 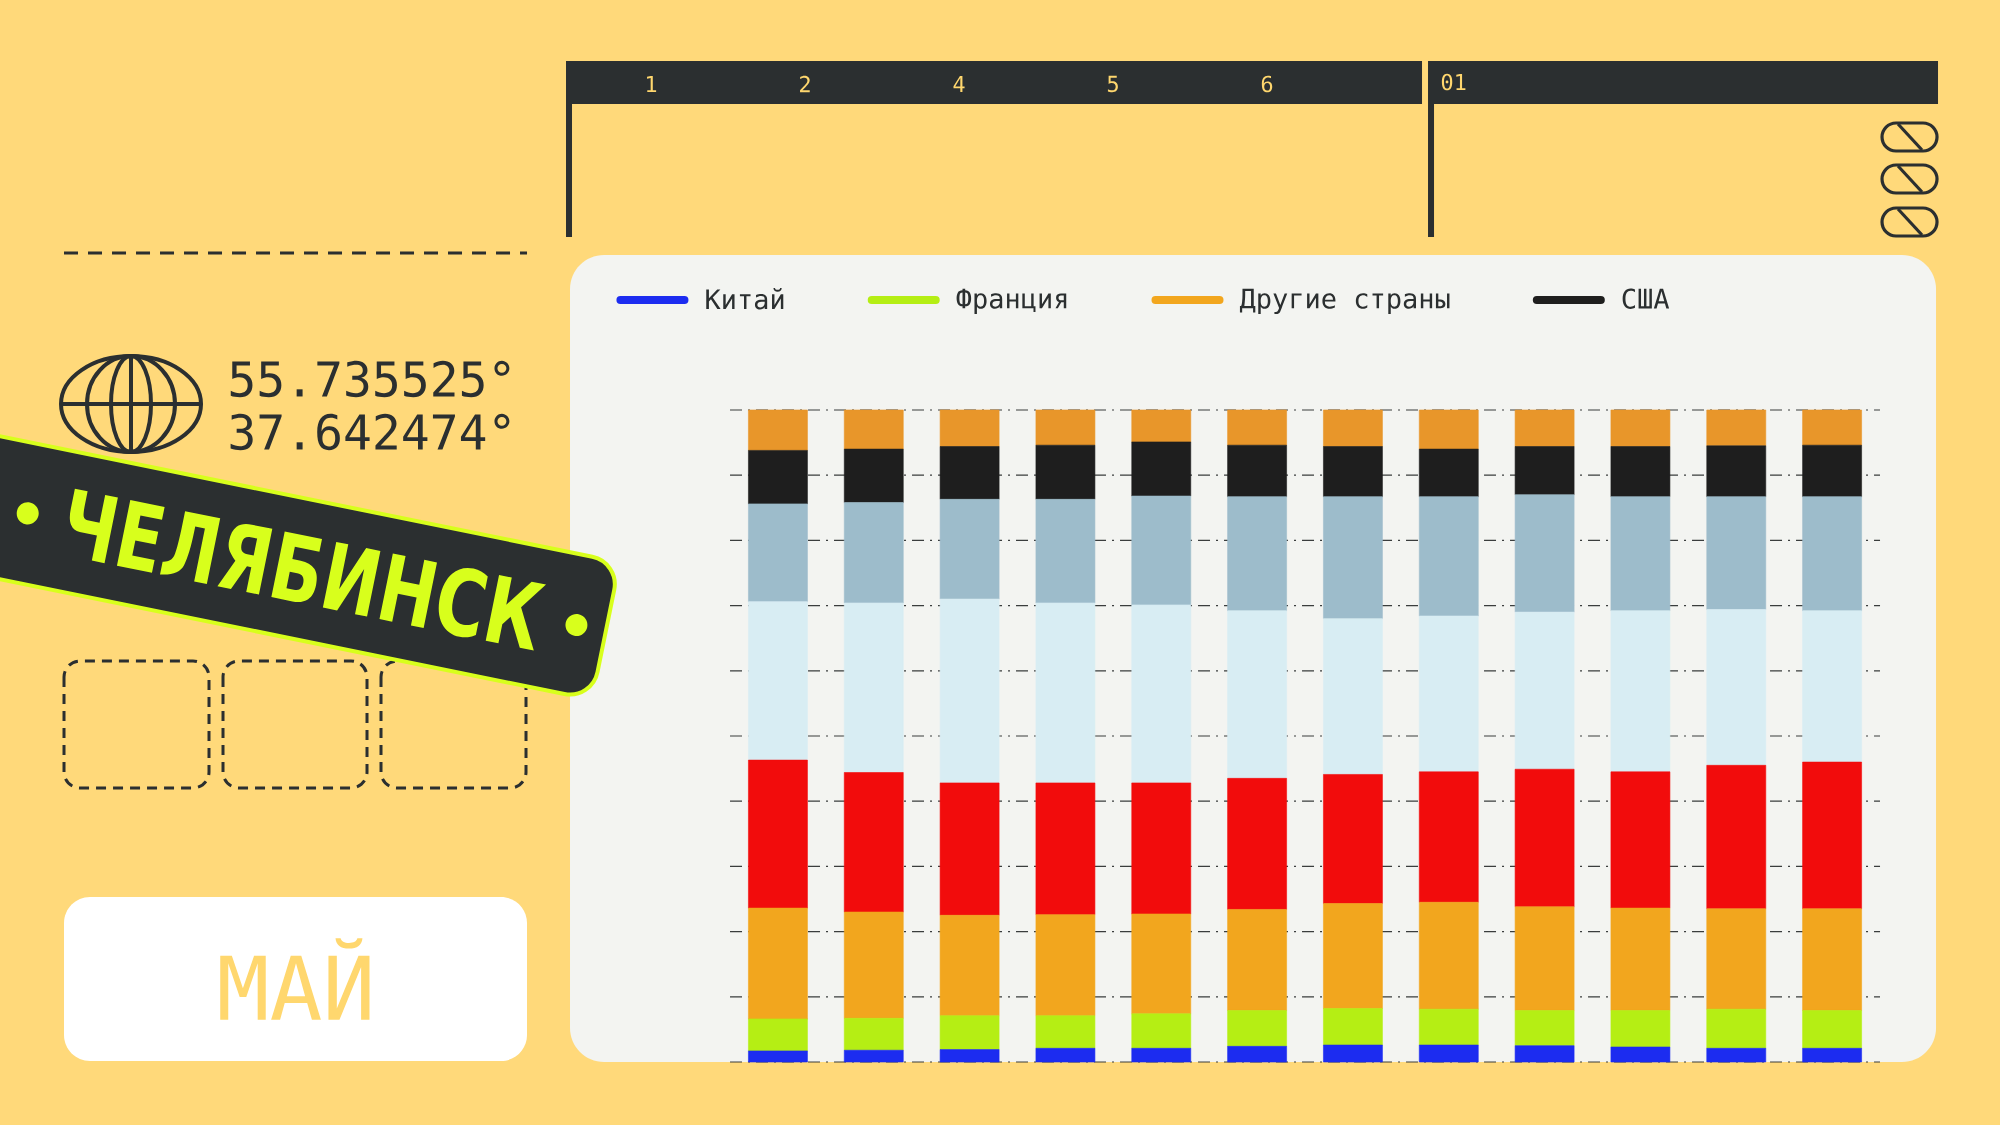 What do you see at coordinates (1453, 82) in the screenshot?
I see `text: 01` at bounding box center [1453, 82].